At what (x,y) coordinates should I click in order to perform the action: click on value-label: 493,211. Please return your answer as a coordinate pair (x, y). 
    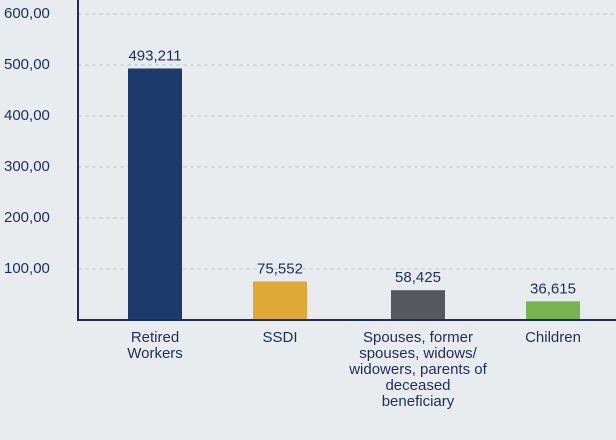
    Looking at the image, I should click on (154, 55).